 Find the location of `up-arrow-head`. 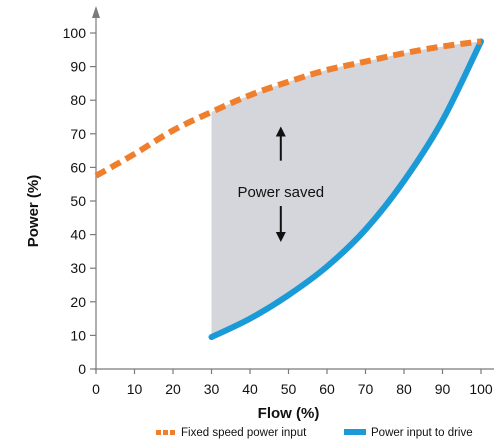

up-arrow-head is located at coordinates (280, 131).